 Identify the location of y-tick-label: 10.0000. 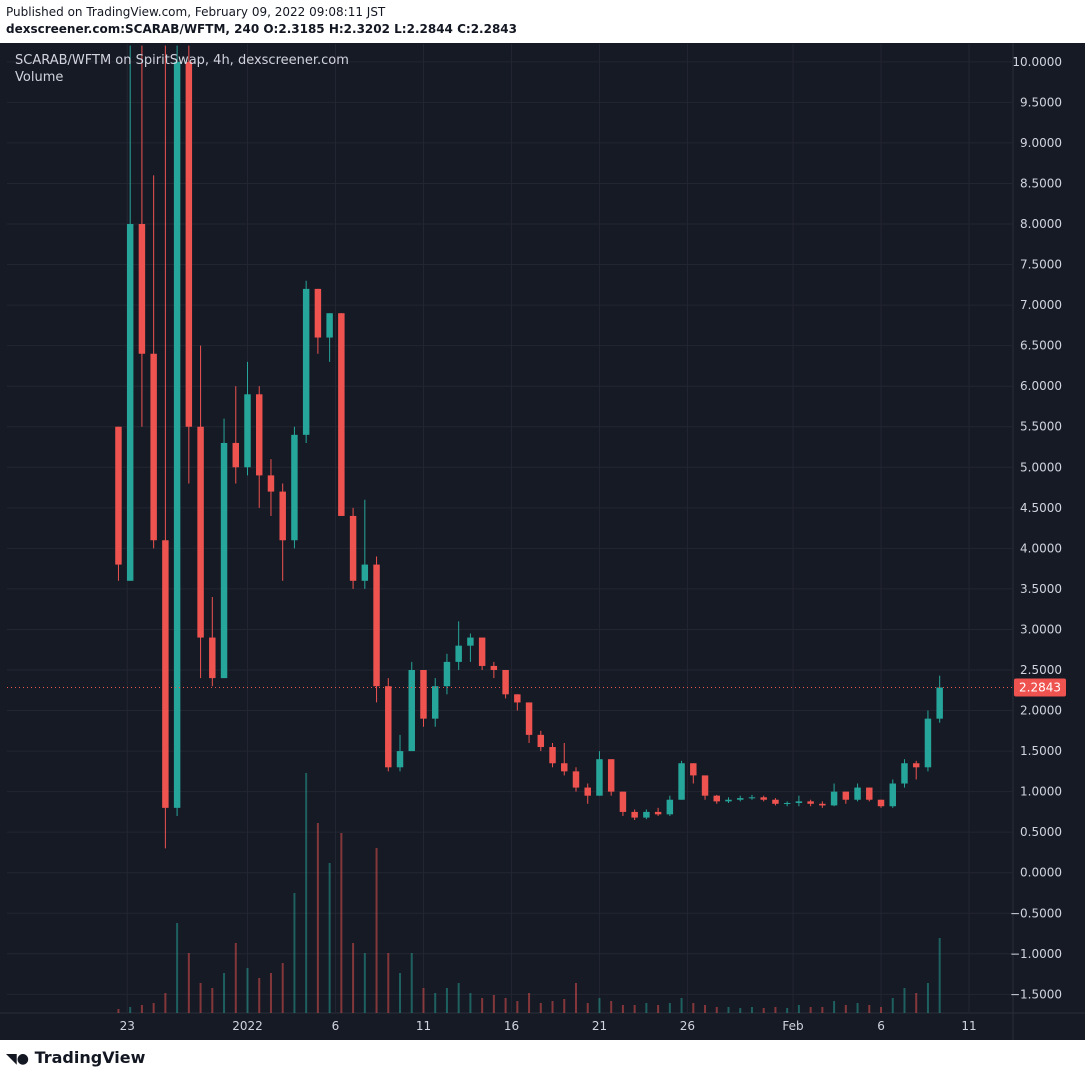
(1037, 62).